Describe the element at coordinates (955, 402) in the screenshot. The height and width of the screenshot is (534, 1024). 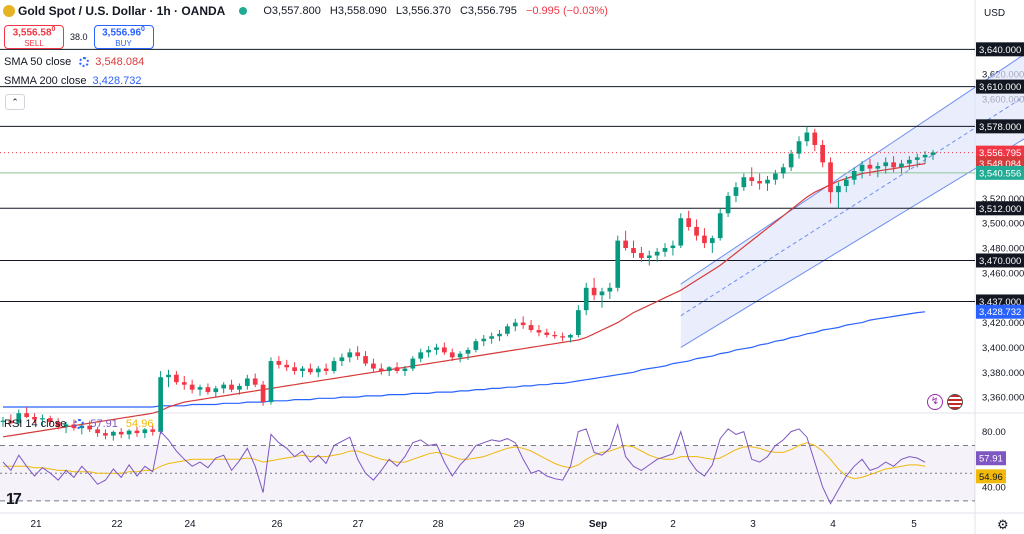
I see `us-flag-icon` at that location.